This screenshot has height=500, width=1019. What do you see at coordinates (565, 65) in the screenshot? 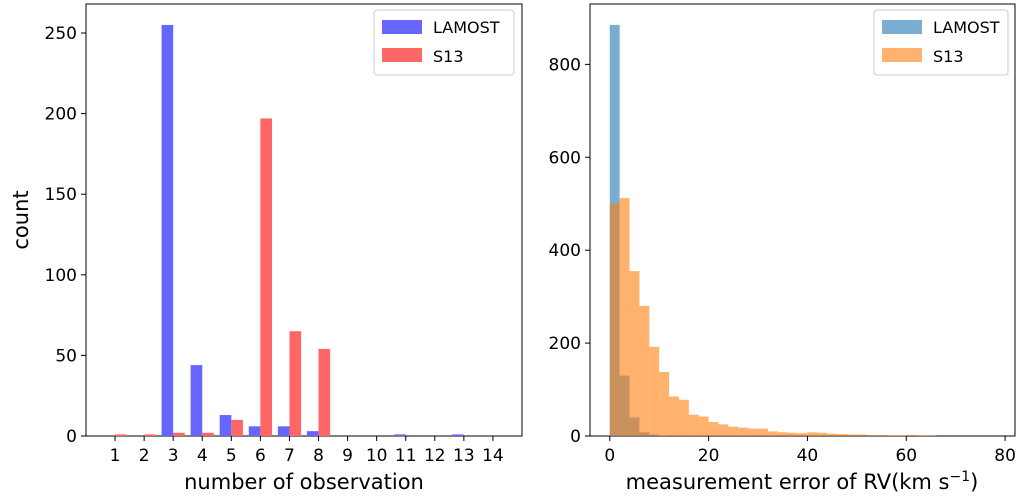
I see `right-y-tick-label: 800` at bounding box center [565, 65].